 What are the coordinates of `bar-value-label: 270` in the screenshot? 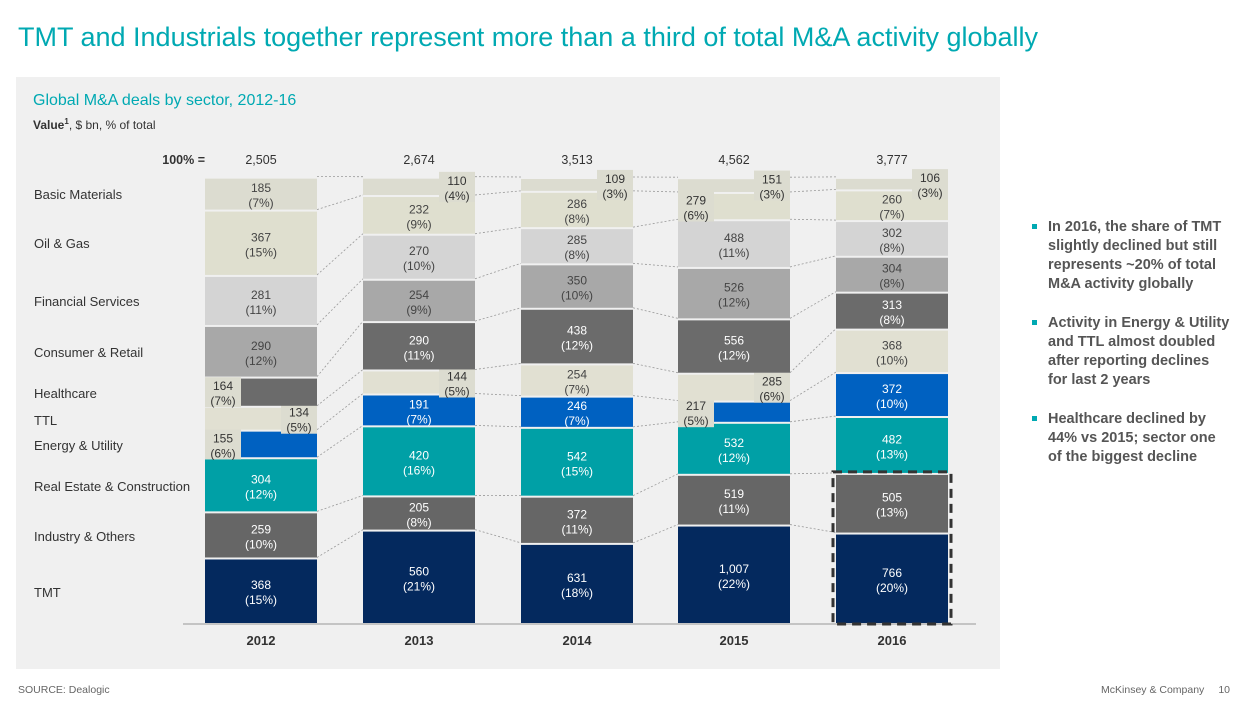 It's located at (419, 251).